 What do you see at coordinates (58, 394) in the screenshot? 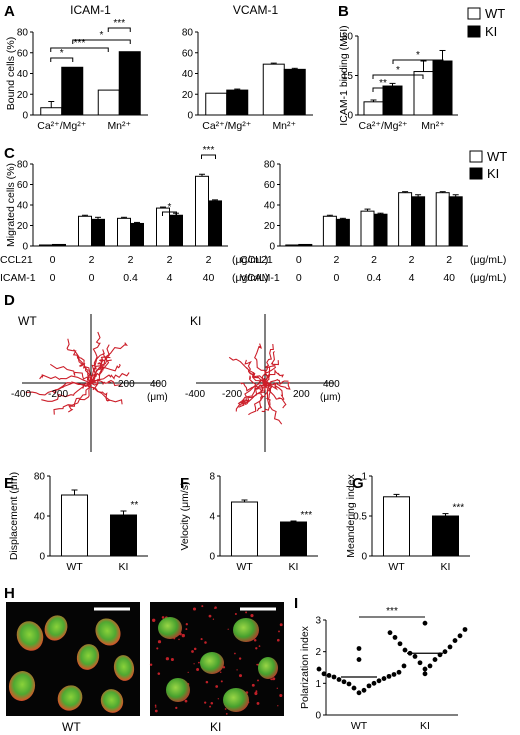
I see `tracks-wt-tick-neg200: -200` at bounding box center [58, 394].